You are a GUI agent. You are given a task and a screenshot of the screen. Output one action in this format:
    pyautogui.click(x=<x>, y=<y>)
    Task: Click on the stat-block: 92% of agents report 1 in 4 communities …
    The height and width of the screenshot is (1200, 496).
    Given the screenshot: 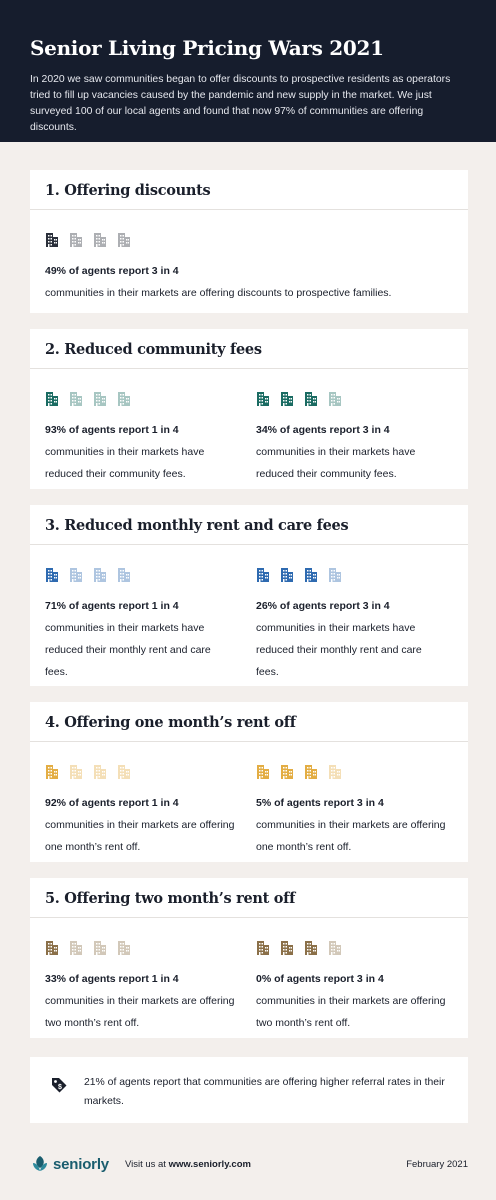 What is the action you would take?
    pyautogui.click(x=140, y=811)
    